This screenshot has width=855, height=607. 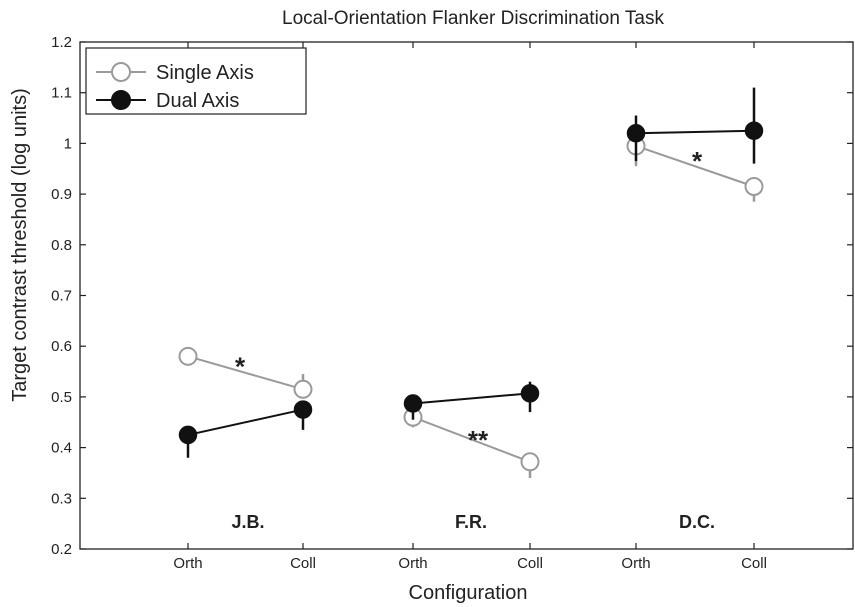 I want to click on single-axis-legend-label: Single Axis, so click(x=205, y=73).